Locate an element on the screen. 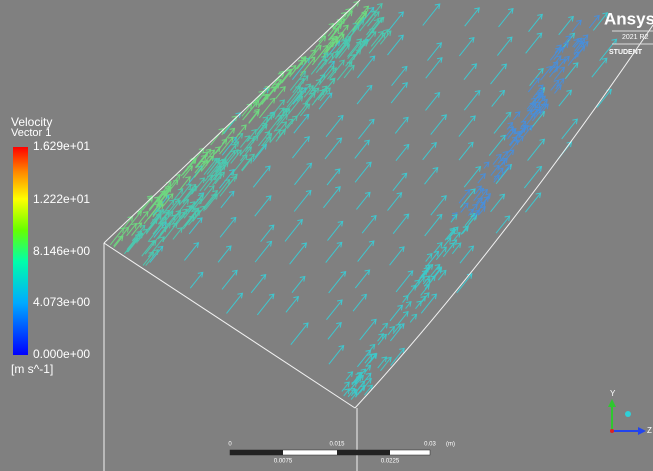 The width and height of the screenshot is (653, 471). logo-name: Ansys is located at coordinates (628, 18).